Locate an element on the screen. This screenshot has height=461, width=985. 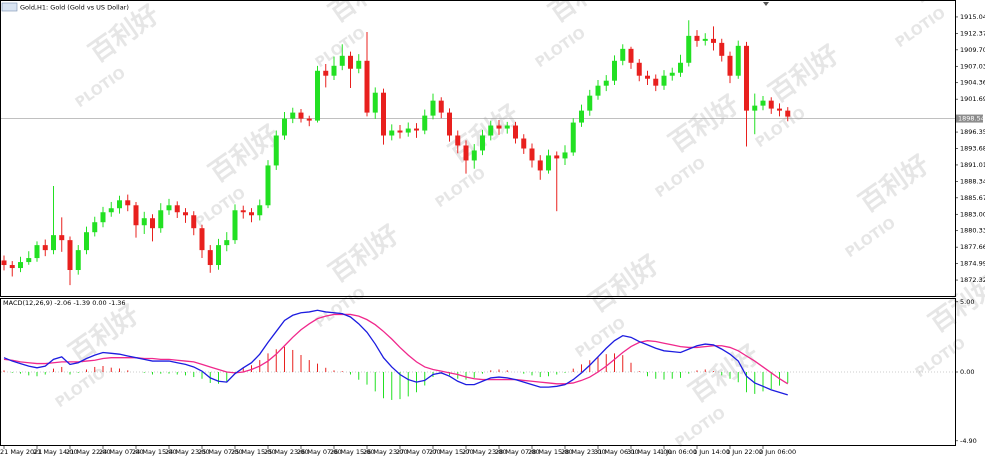
chart-title: Gold,H1: Gold (Gold vs US Dollar) is located at coordinates (74, 8).